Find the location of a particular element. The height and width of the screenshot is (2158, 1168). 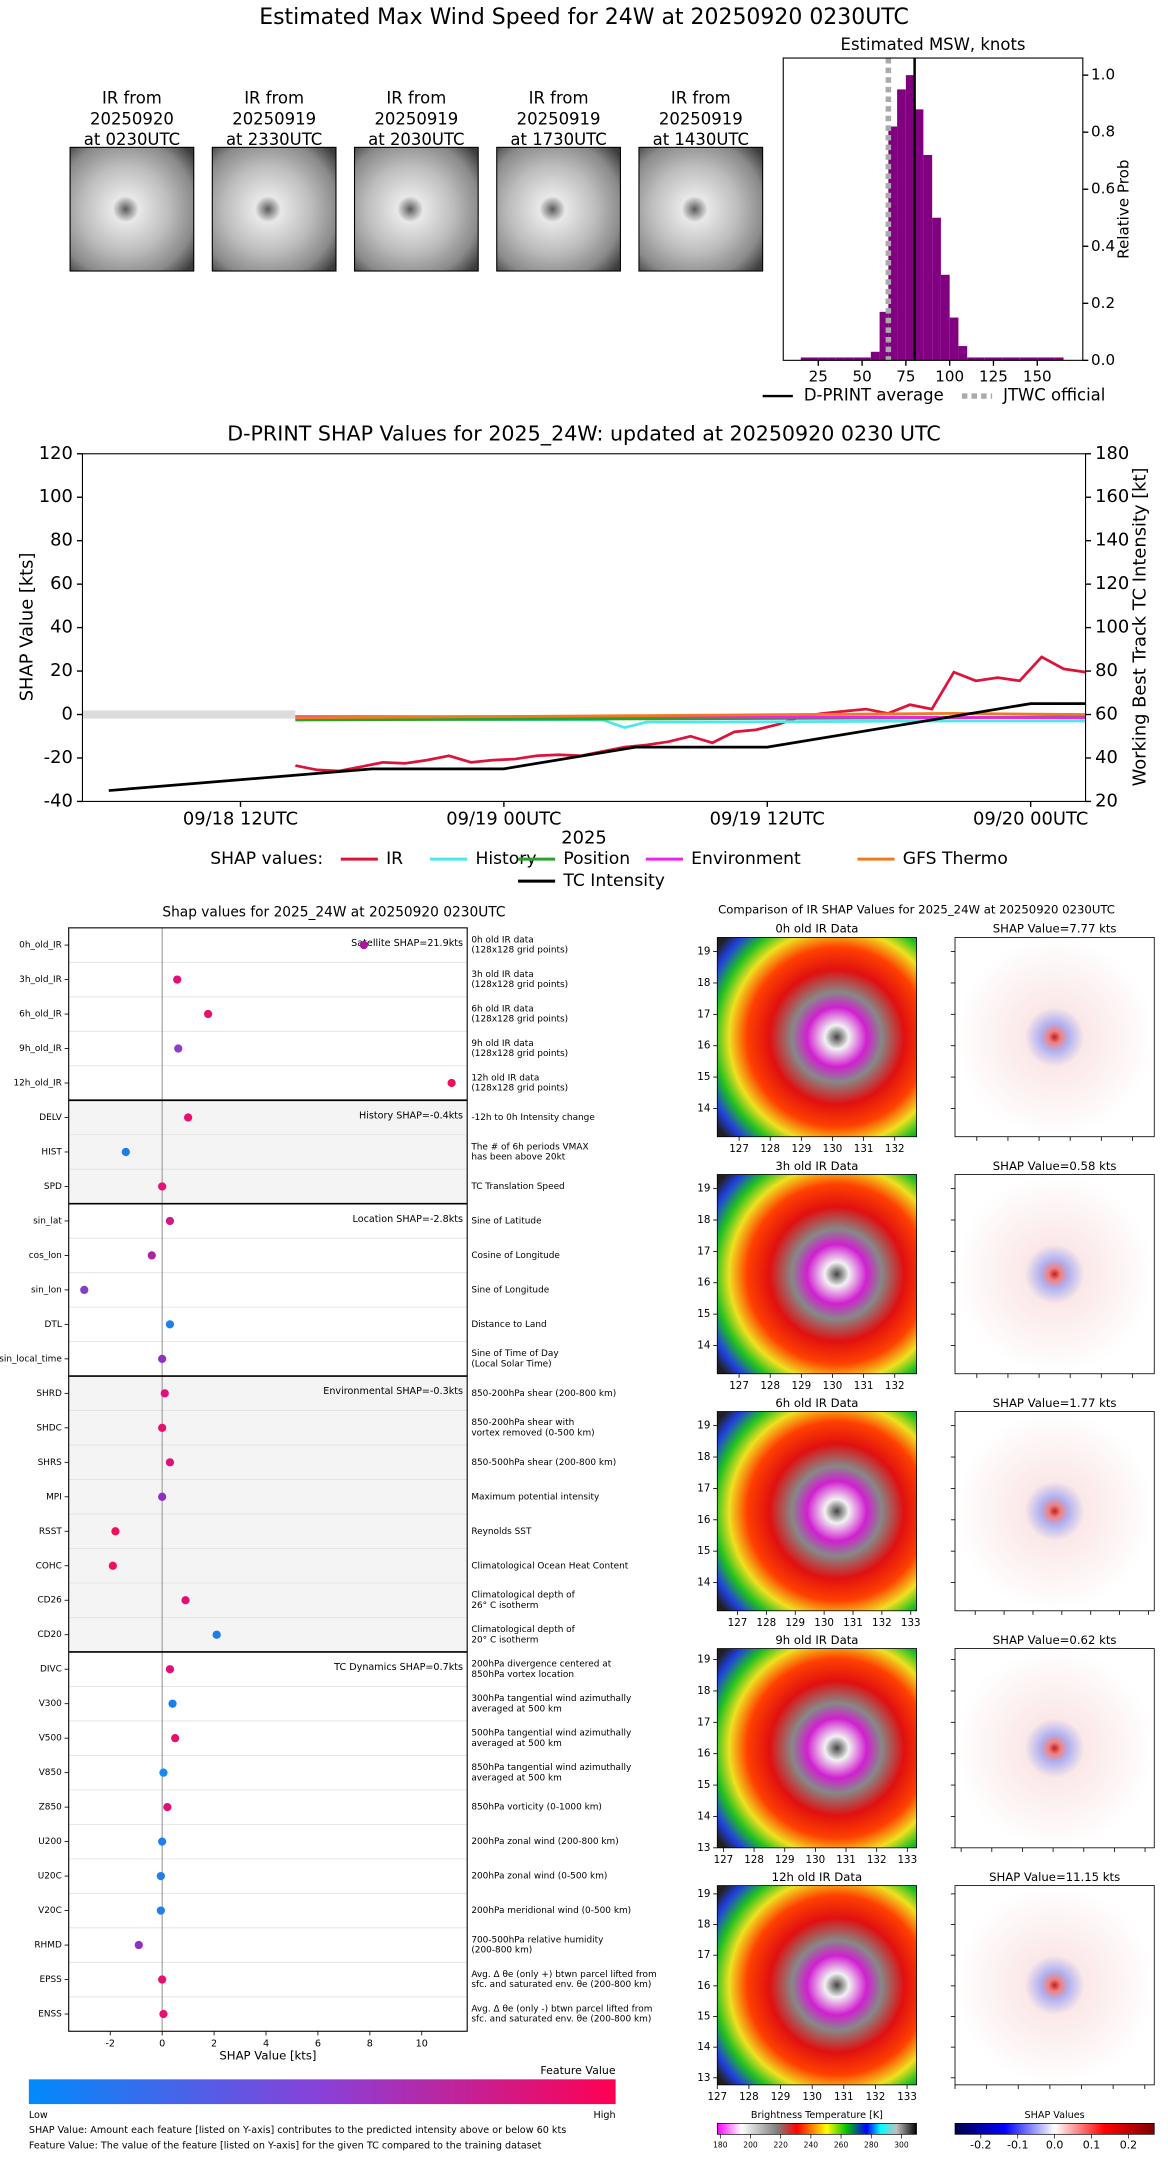

legend-label: D-PRINT average is located at coordinates (874, 395).